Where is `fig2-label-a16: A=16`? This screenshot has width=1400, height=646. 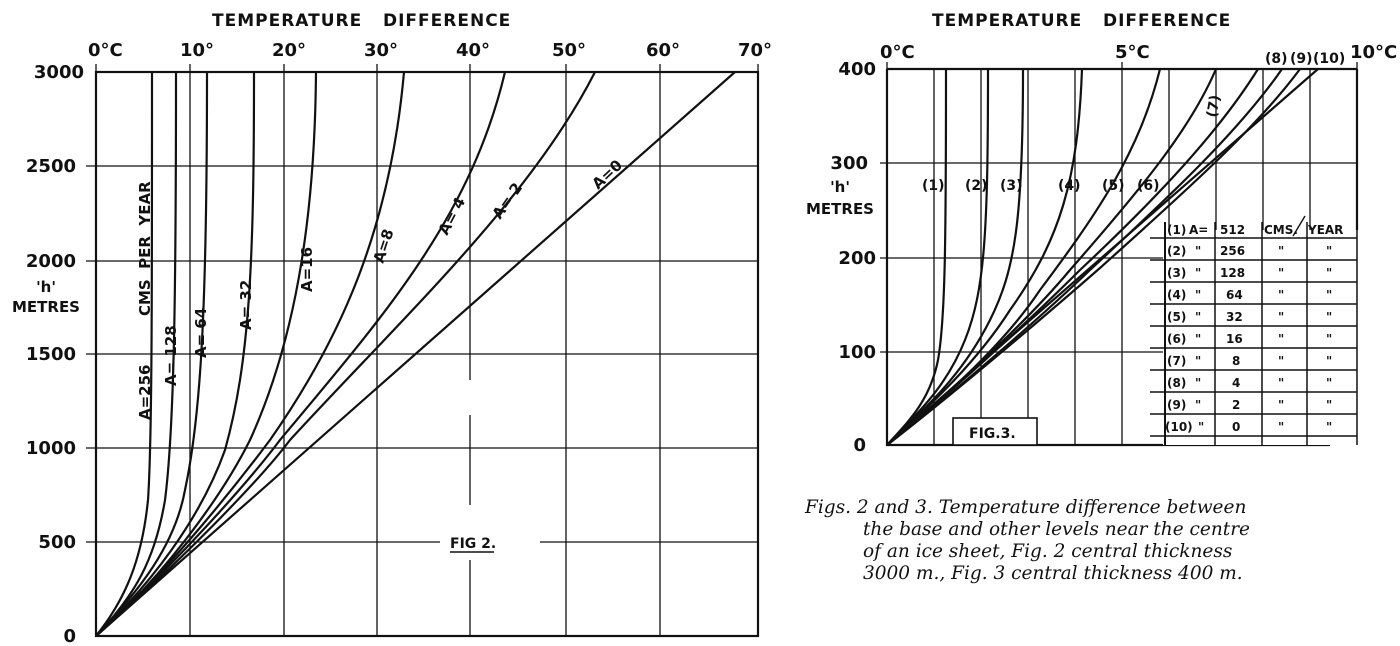
fig2-label-a16: A=16 is located at coordinates (307, 269).